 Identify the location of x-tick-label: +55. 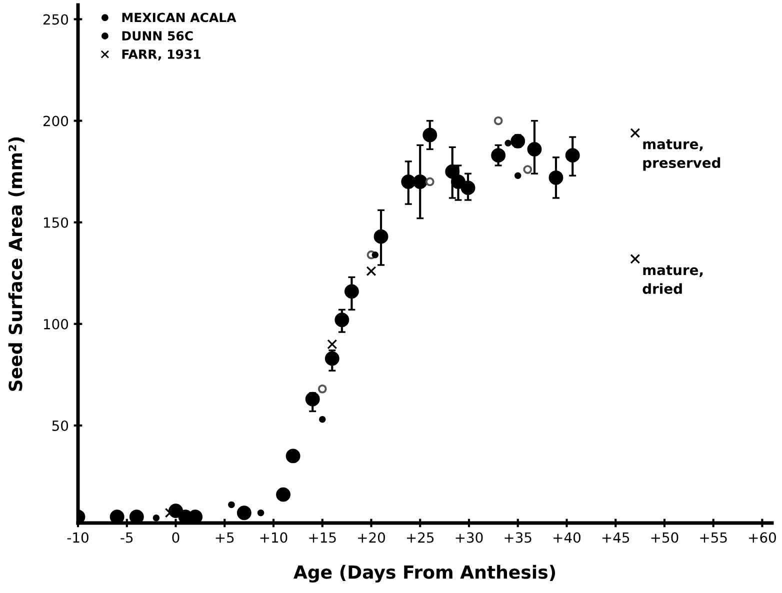
(713, 537).